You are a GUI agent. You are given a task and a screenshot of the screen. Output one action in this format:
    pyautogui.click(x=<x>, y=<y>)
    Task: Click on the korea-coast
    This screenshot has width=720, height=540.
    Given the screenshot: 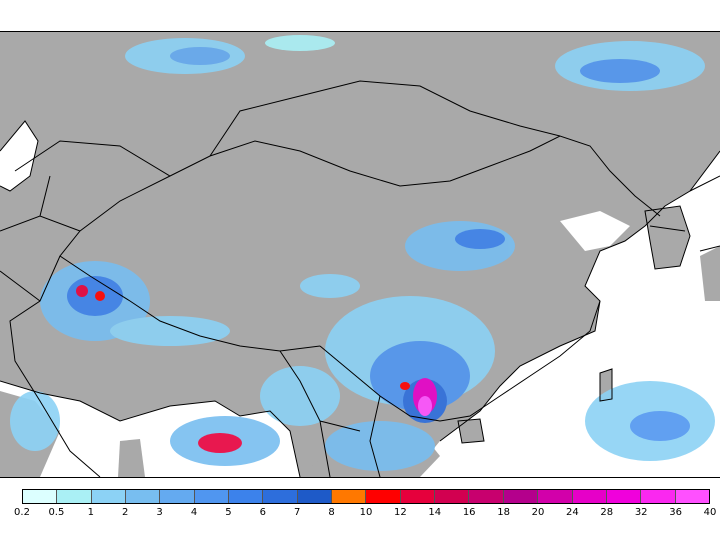 What is the action you would take?
    pyautogui.click(x=667, y=237)
    